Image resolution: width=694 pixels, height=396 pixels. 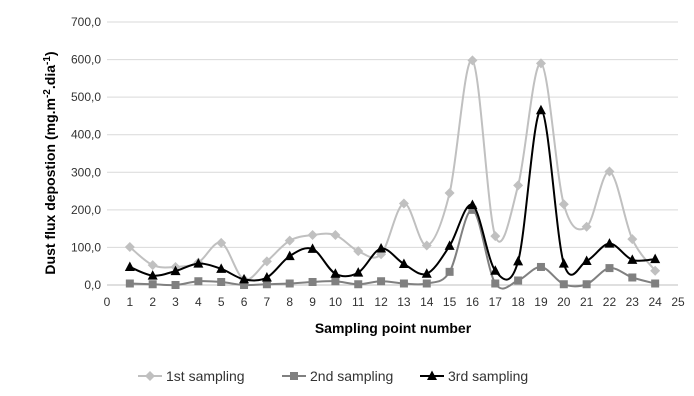 I want to click on y-axis-title-main: Dust flux depostion (mg.m, so click(x=50, y=186).